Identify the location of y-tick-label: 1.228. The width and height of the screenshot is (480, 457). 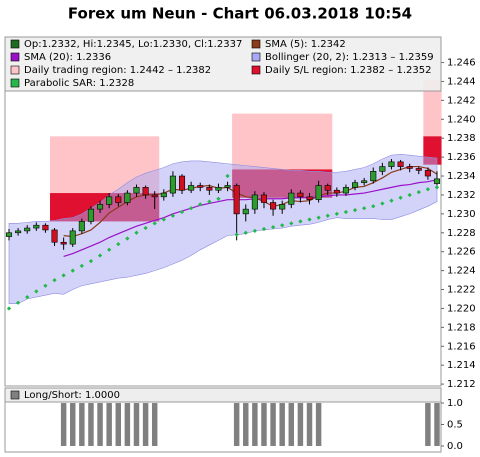
(461, 233).